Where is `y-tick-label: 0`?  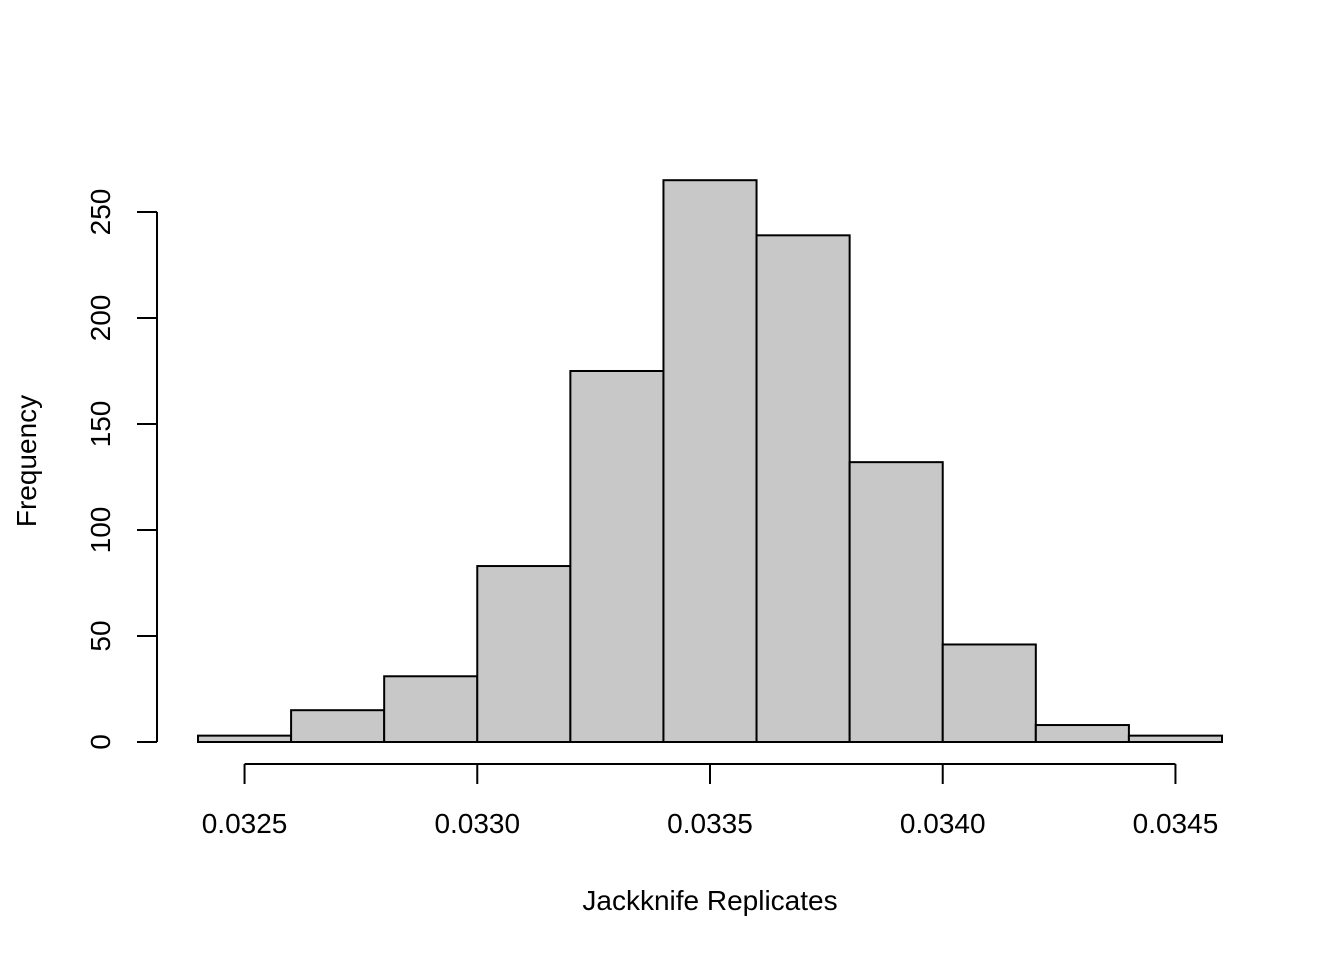 y-tick-label: 0 is located at coordinates (100, 742).